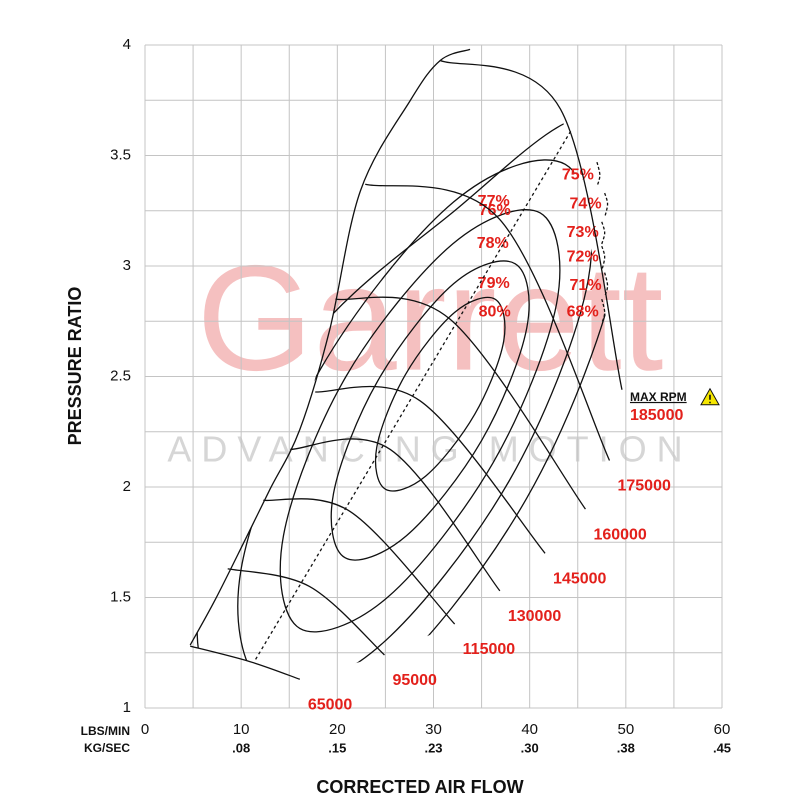 The height and width of the screenshot is (800, 800). I want to click on y-tick-label: 1, so click(127, 707).